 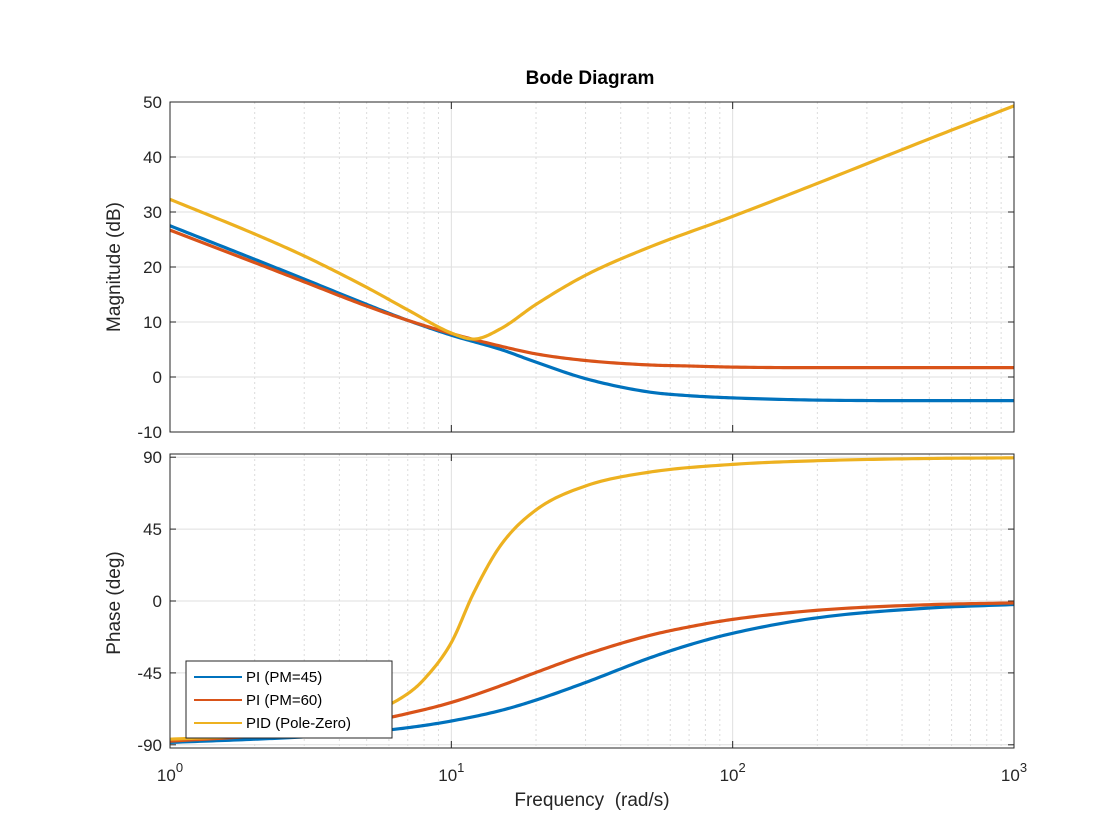 What do you see at coordinates (591, 800) in the screenshot?
I see `frequency-axis-label: Frequency (rad/s)` at bounding box center [591, 800].